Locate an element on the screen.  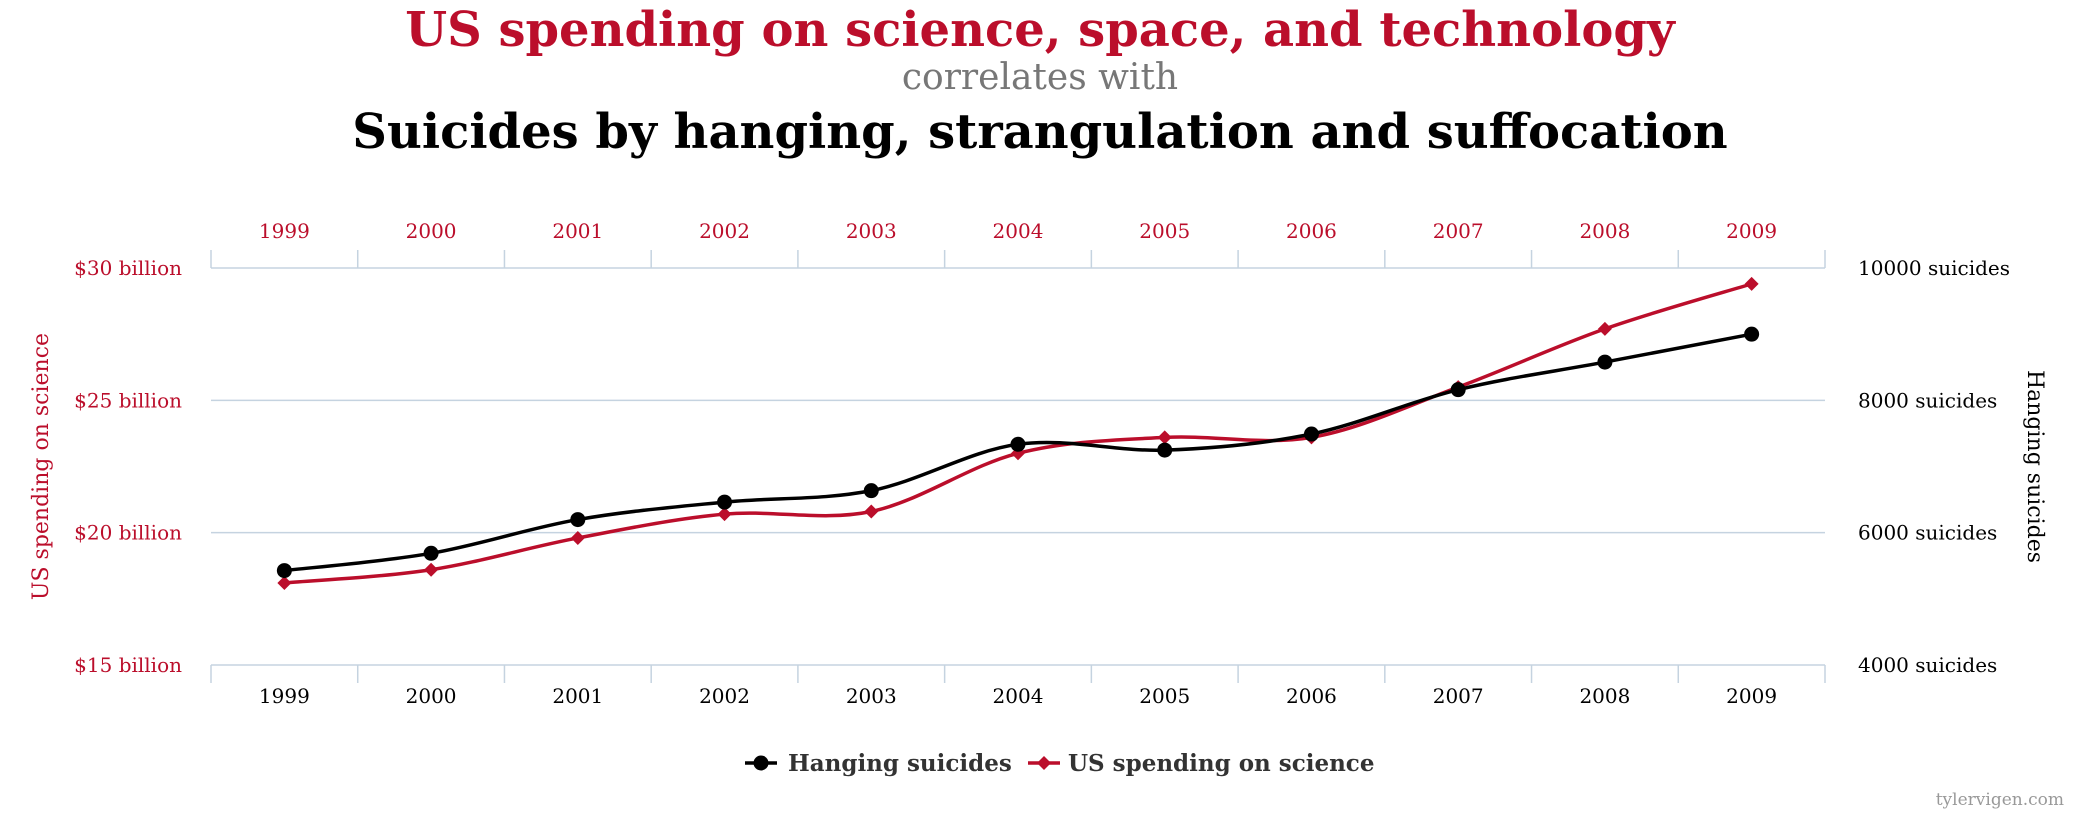
bottom-x-tick-label: 2006 is located at coordinates (1311, 696).